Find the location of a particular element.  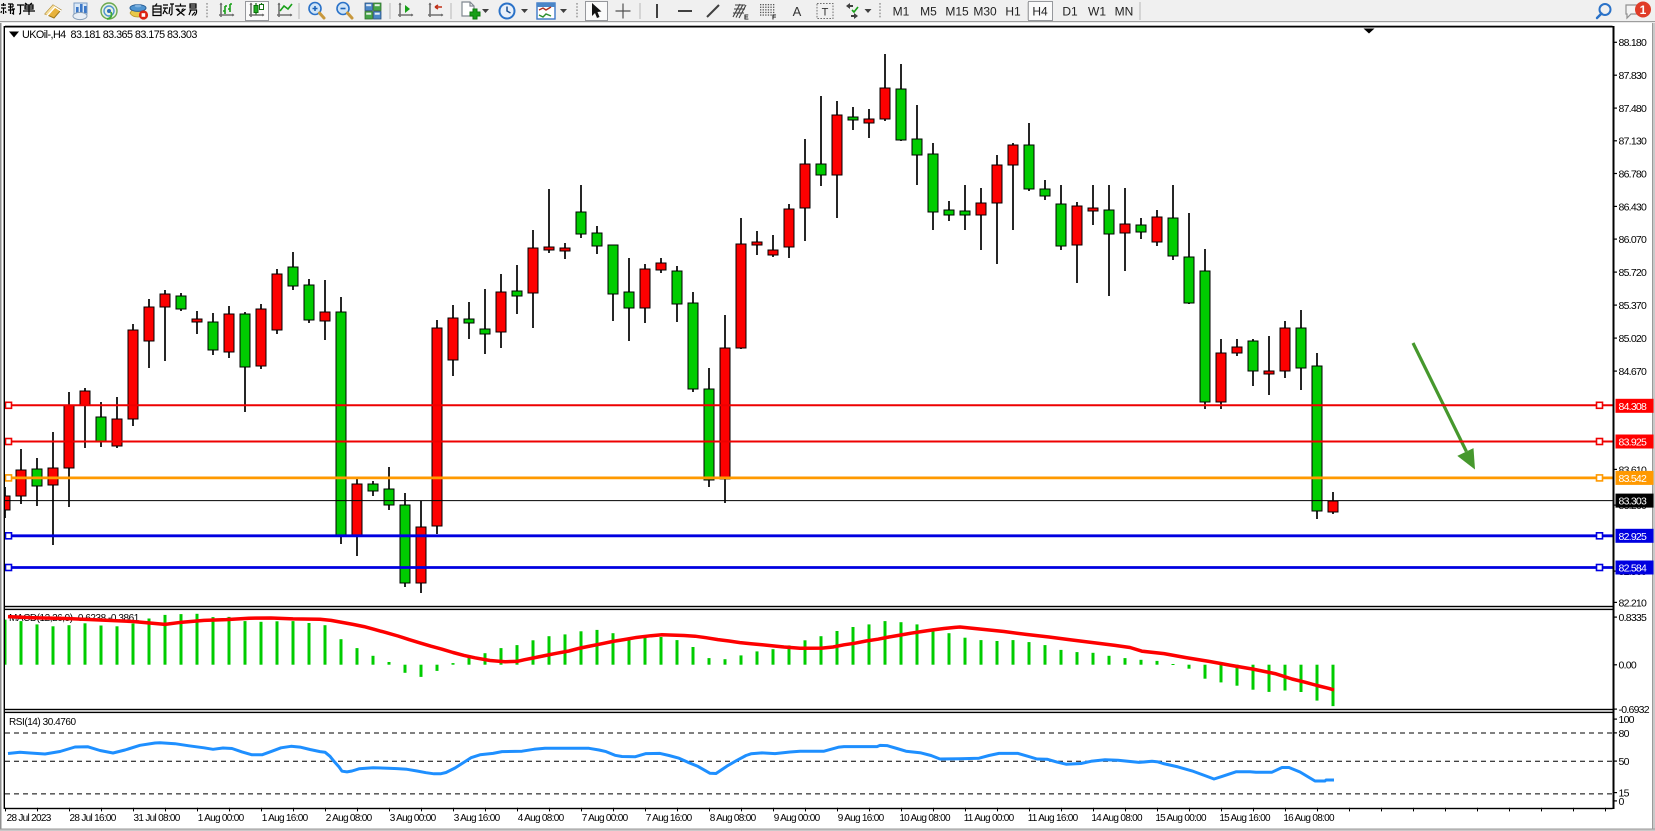

svg-text: 10 Aug 08:00 is located at coordinates (925, 818).